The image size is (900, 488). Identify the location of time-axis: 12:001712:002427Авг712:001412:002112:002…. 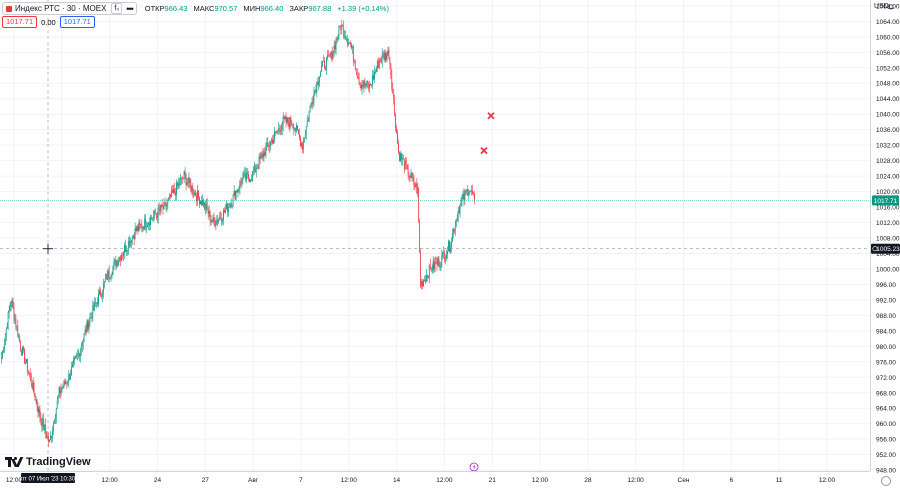
(435, 478).